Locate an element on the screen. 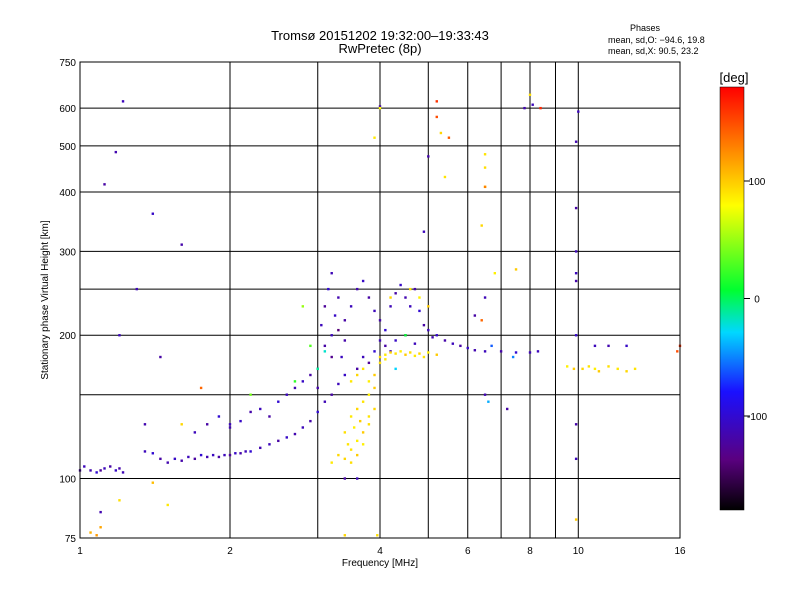  x-tick-label: 10 is located at coordinates (579, 551).